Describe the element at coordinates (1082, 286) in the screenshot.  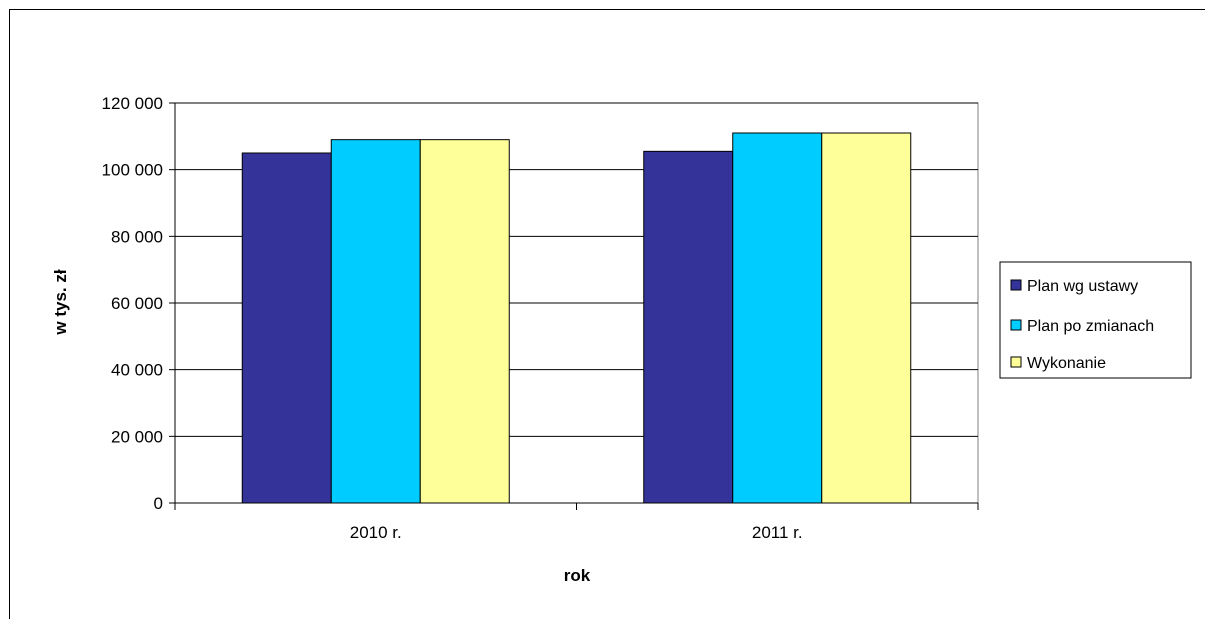
I see `legend-label: Plan wg ustawy` at that location.